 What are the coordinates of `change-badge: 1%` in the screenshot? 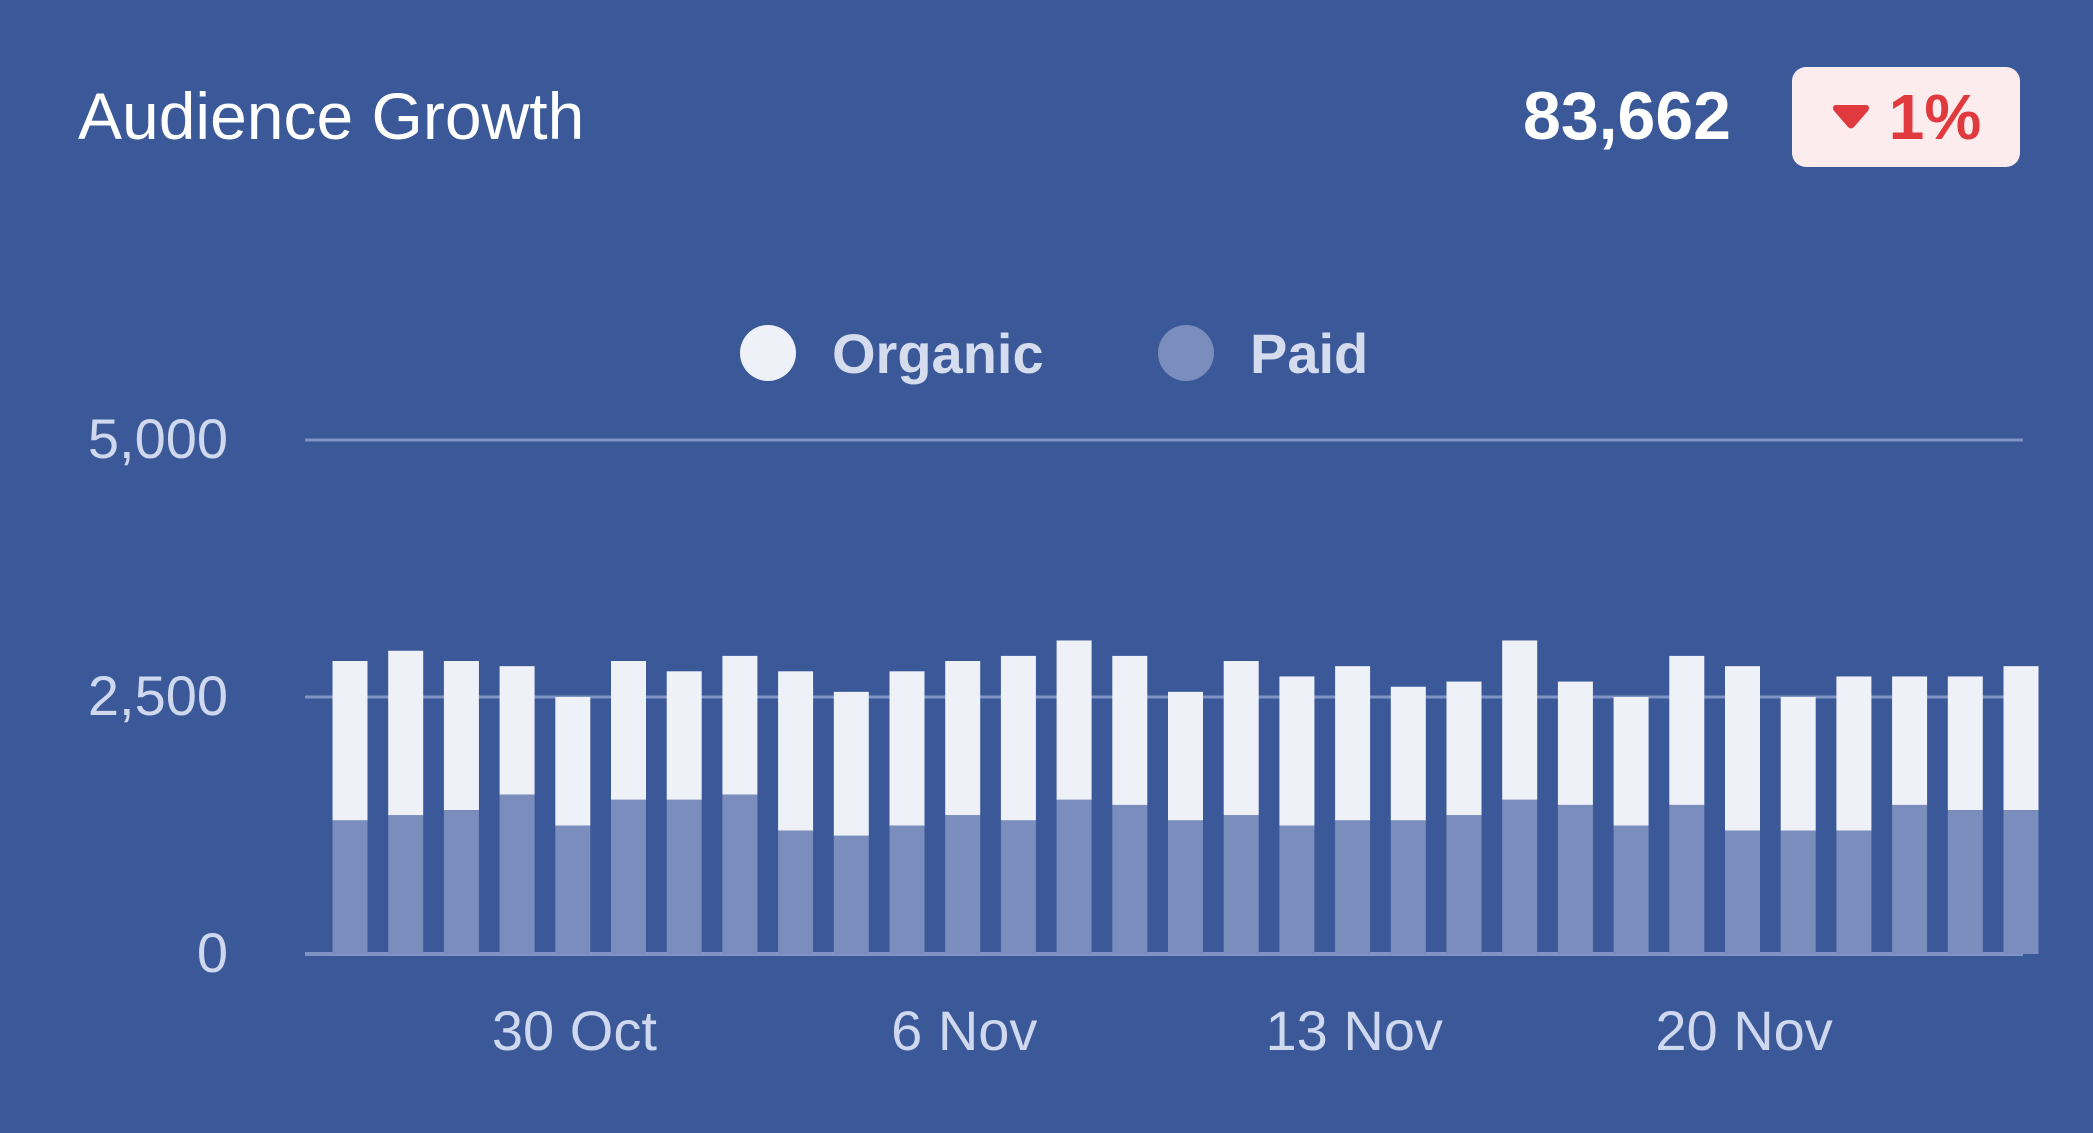 It's located at (1906, 117).